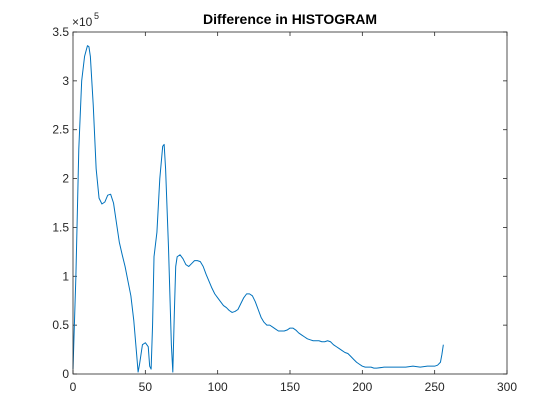 The image size is (560, 420). I want to click on y-tick-label: 1.5, so click(60, 227).